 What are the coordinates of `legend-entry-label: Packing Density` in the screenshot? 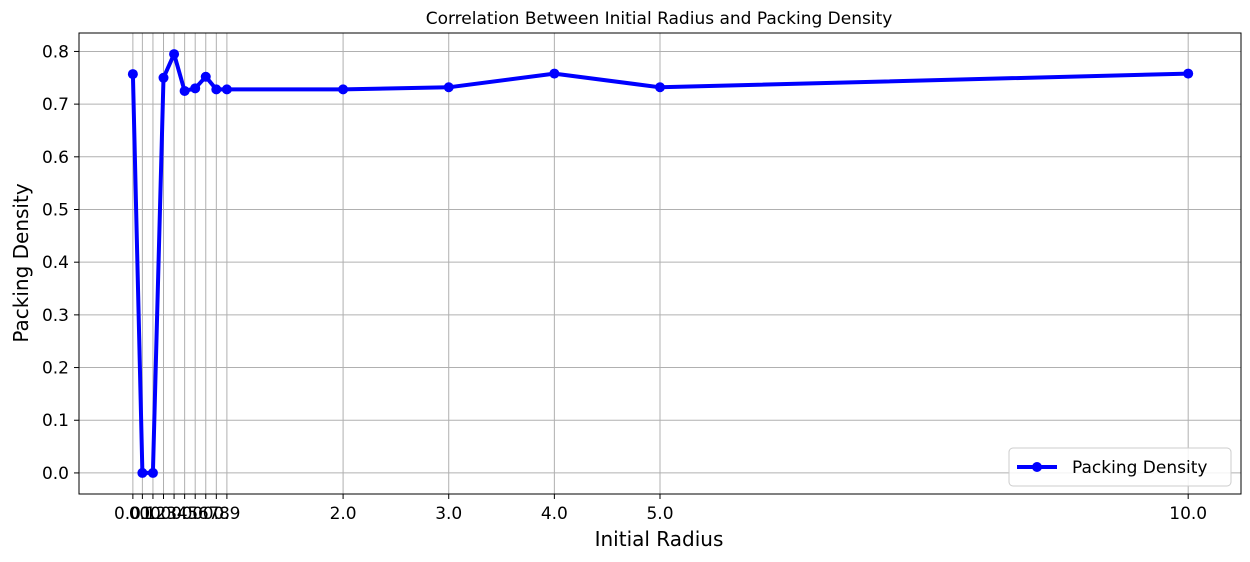 It's located at (1139, 468).